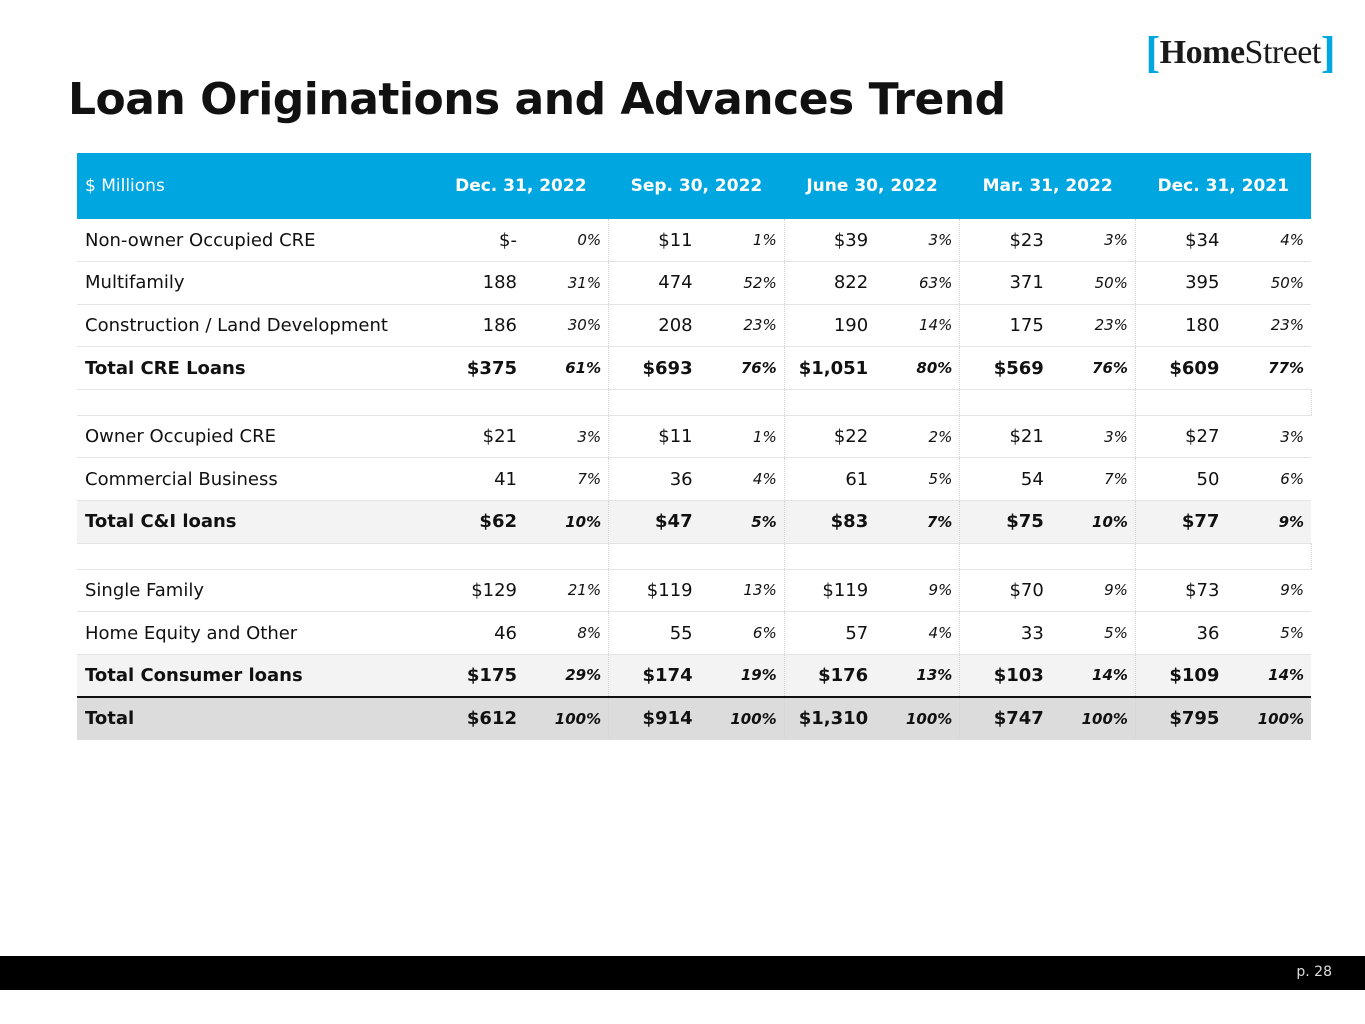  What do you see at coordinates (475, 717) in the screenshot?
I see `amount-cell: $612` at bounding box center [475, 717].